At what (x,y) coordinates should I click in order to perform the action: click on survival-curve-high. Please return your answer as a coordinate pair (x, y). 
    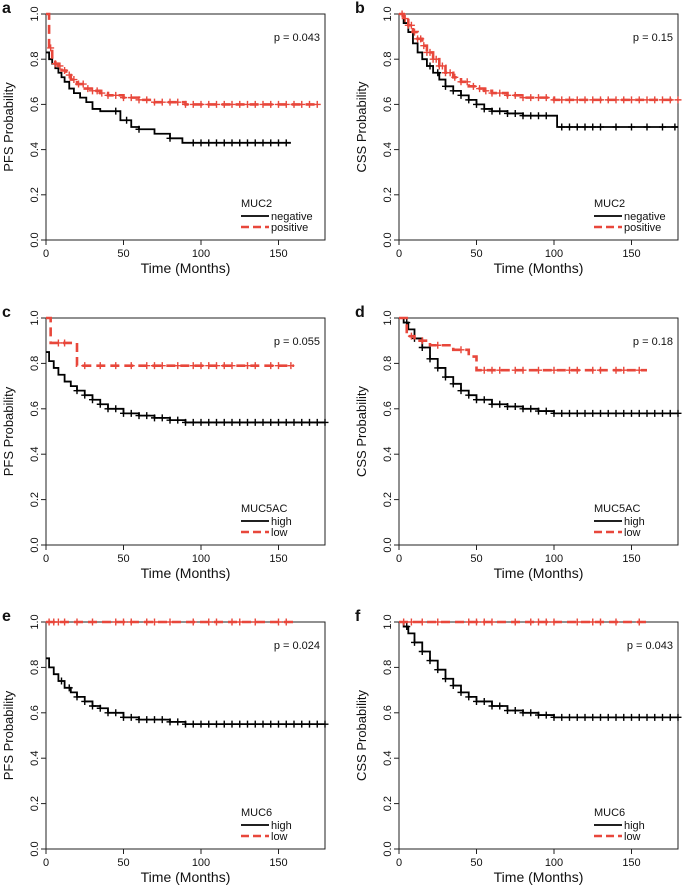
    Looking at the image, I should click on (538, 366).